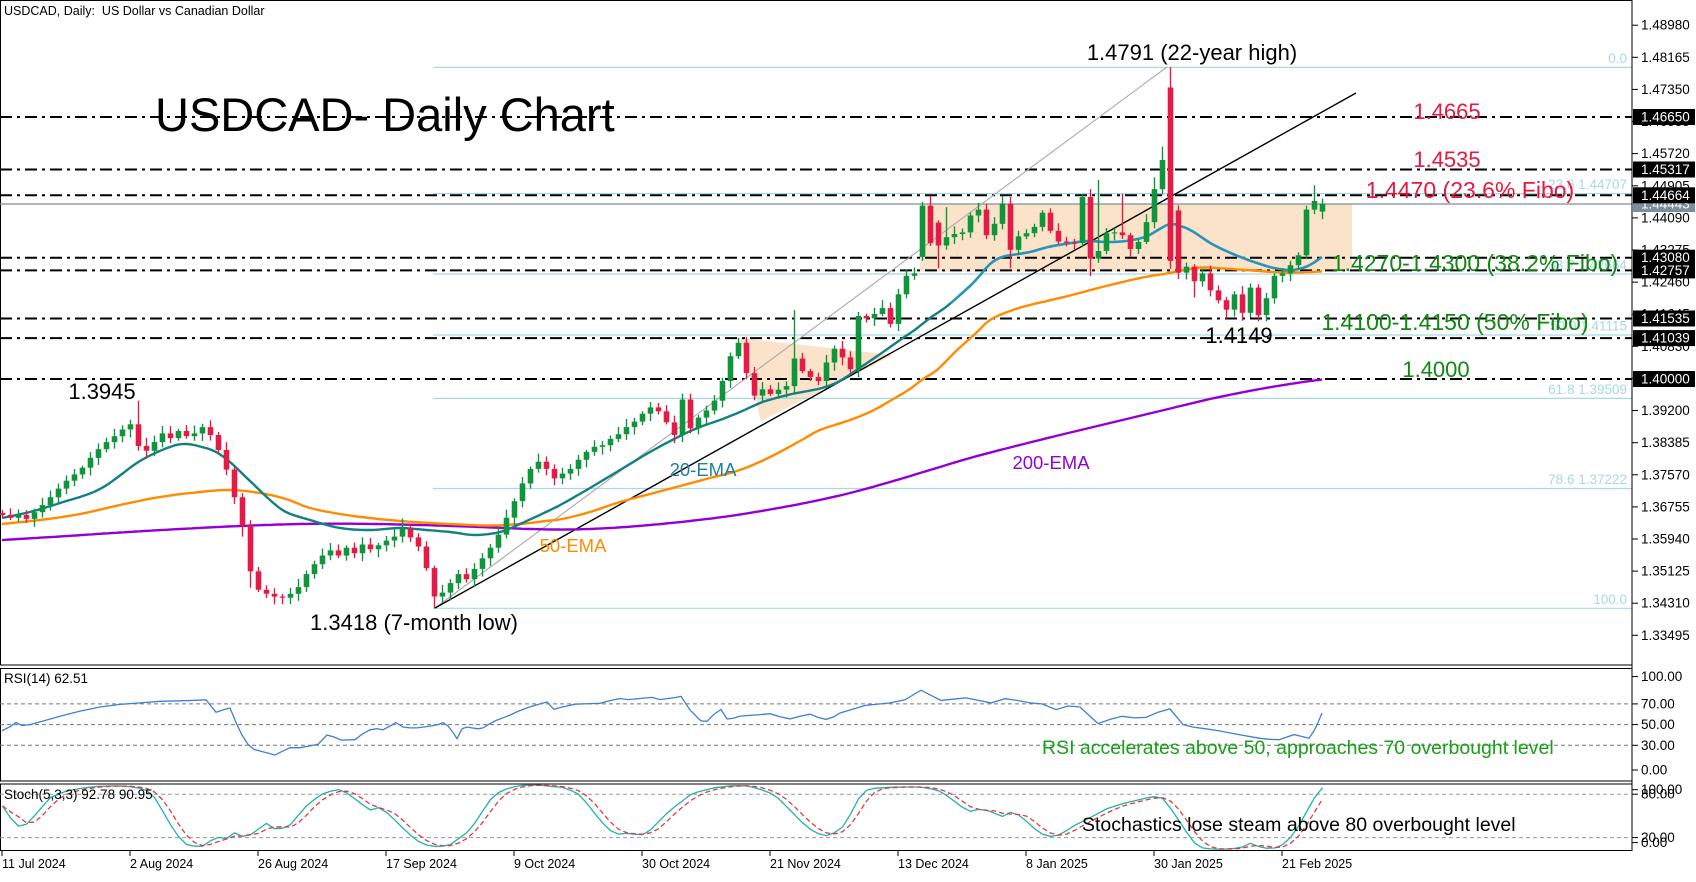 The height and width of the screenshot is (882, 1696). What do you see at coordinates (805, 864) in the screenshot?
I see `svg-text: 21 Nov 2024` at bounding box center [805, 864].